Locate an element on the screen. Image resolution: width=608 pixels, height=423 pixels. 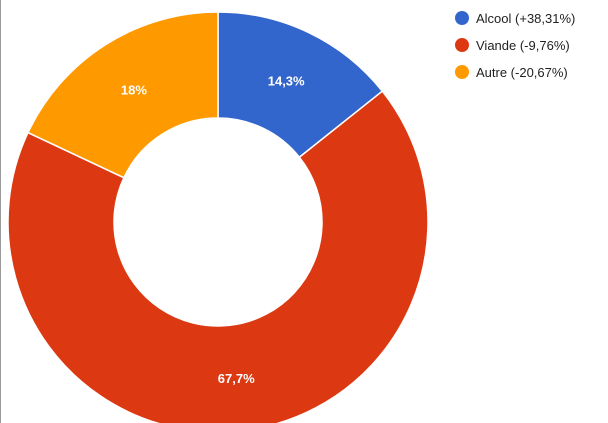
slice-value-label-2: 18% is located at coordinates (134, 89).